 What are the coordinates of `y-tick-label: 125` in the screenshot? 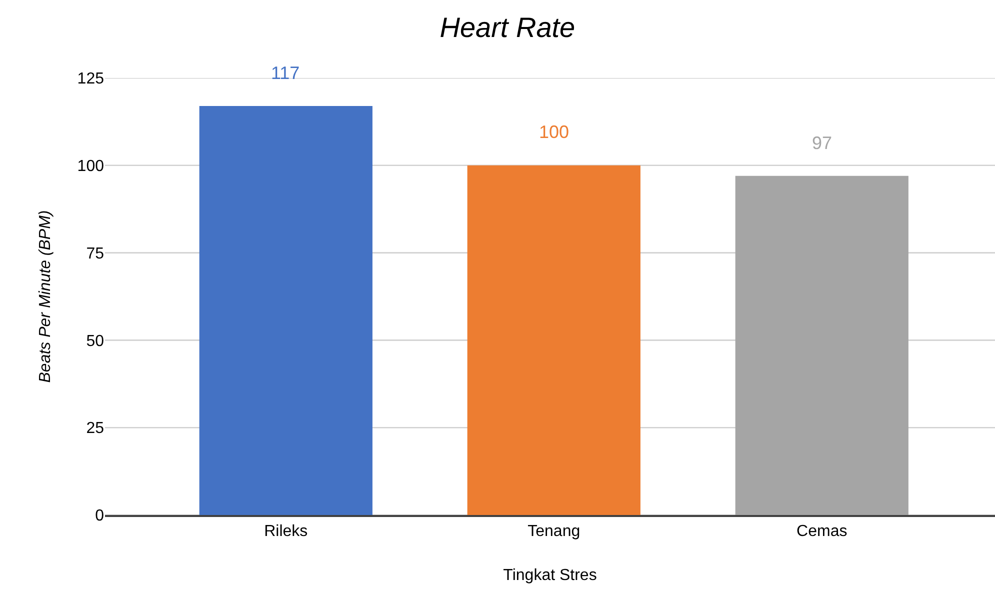 It's located at (90, 79).